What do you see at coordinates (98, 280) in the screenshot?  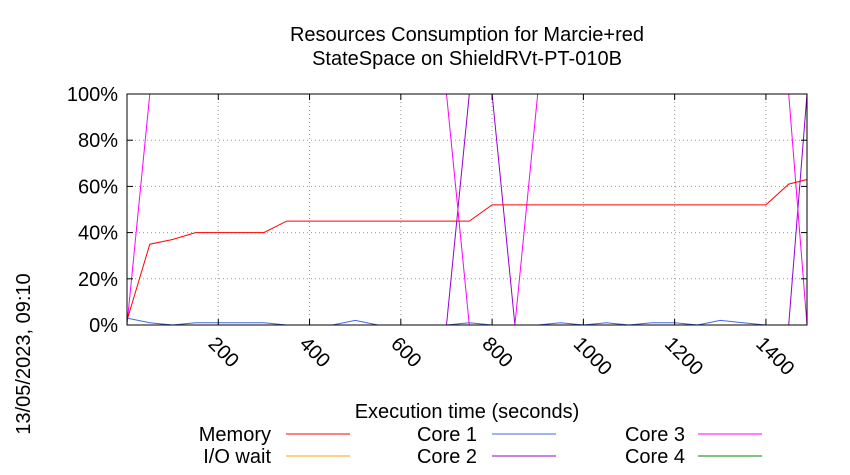 I see `y-tick-label: 20%` at bounding box center [98, 280].